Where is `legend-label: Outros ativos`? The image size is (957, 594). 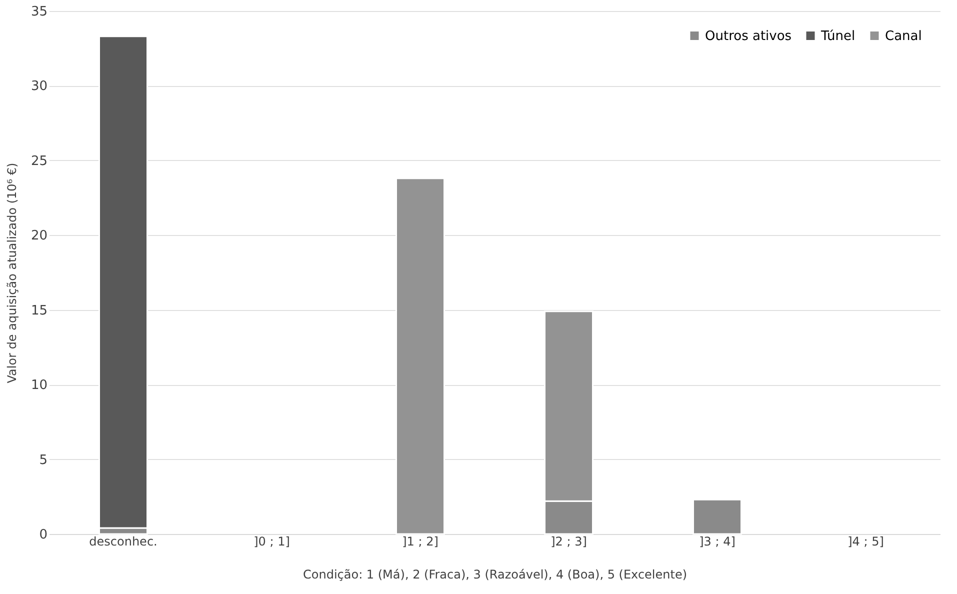
legend-label: Outros ativos is located at coordinates (748, 36).